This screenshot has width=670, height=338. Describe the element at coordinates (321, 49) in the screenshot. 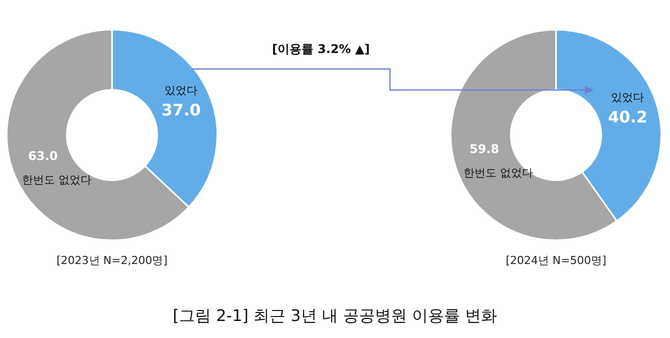

I see `text: [이용률 3.2% ▲]` at that location.